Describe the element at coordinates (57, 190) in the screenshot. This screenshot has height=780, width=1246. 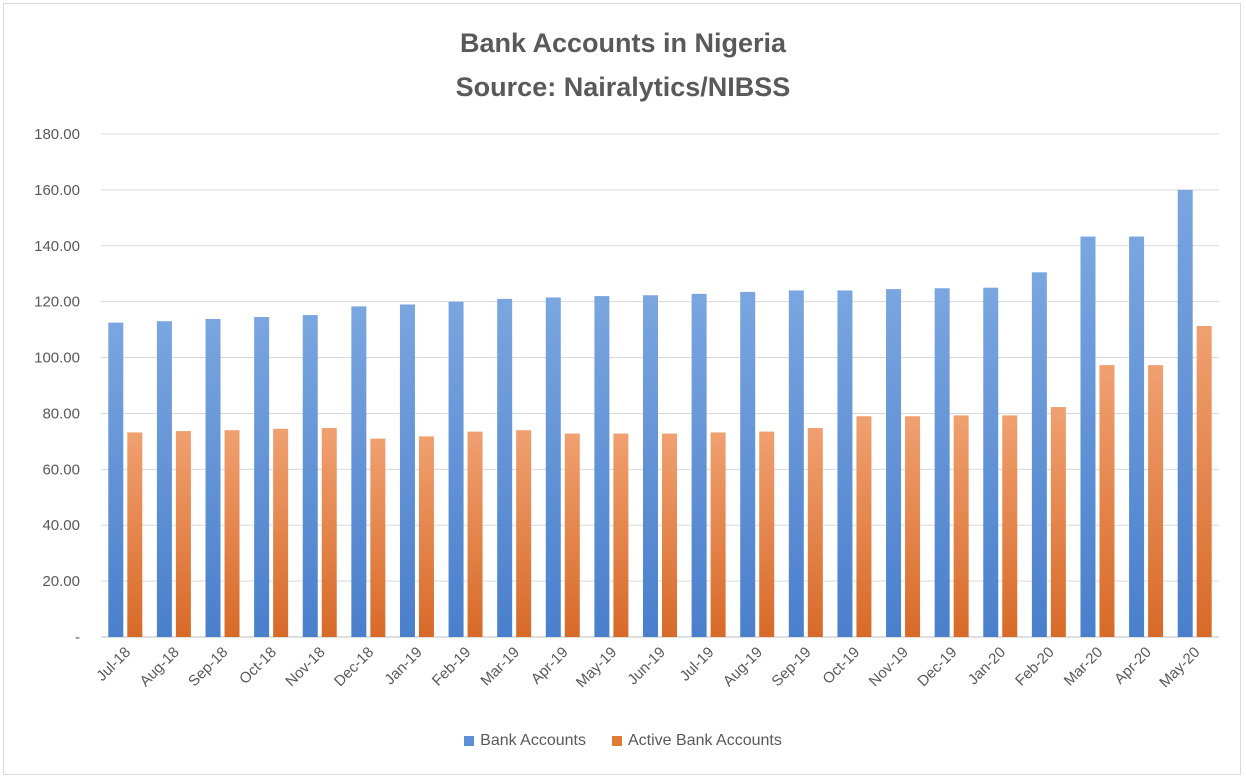
I see `y-tick-label: 160.00` at that location.